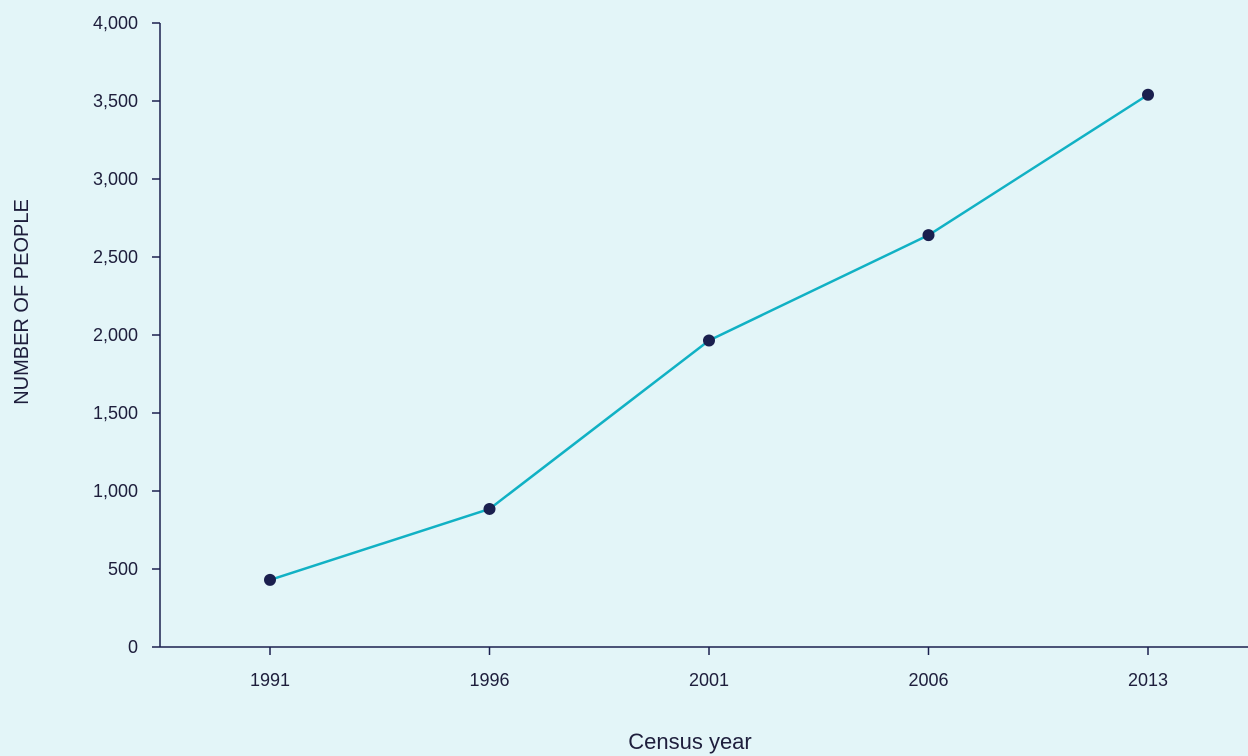 The image size is (1248, 756). I want to click on y-axis: 0 500 1,000 1,500 2,000 2,500 3,000 3,500 4,000, so click(127, 335).